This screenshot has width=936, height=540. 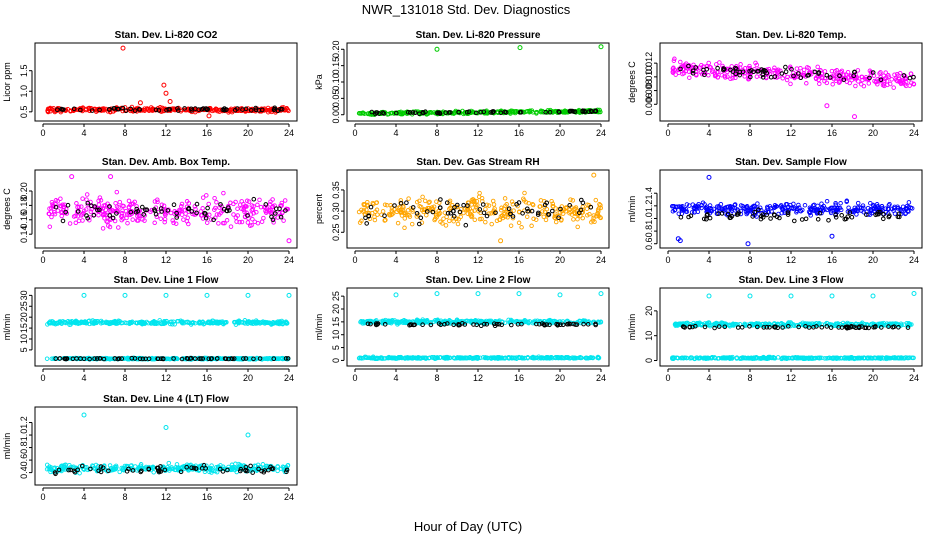 What do you see at coordinates (319, 82) in the screenshot?
I see `y-axis-label: kPa` at bounding box center [319, 82].